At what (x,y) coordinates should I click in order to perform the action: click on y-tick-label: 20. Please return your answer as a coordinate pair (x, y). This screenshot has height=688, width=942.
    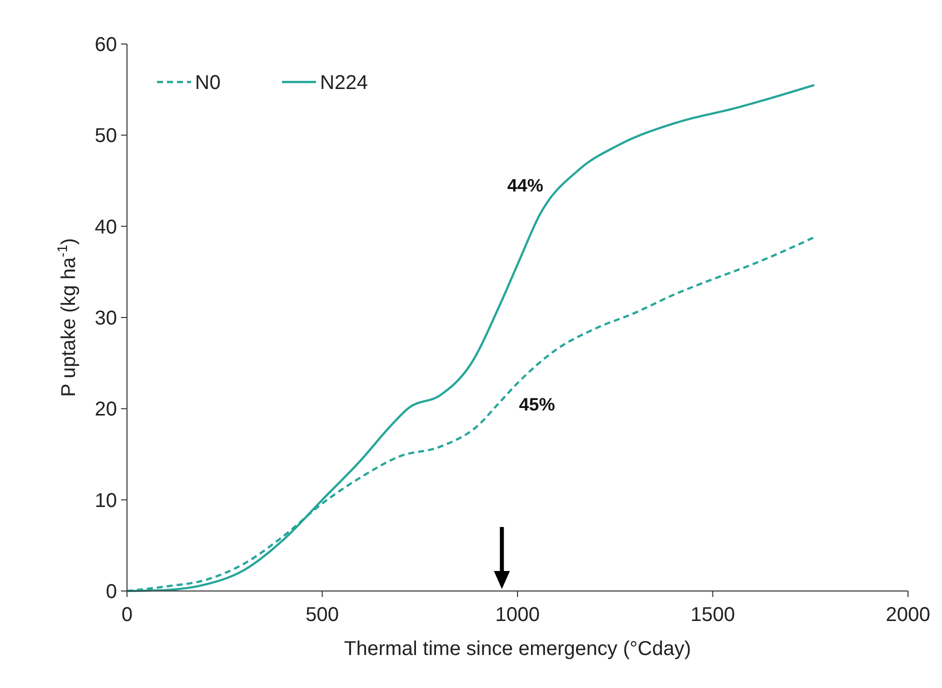
    Looking at the image, I should click on (105, 409).